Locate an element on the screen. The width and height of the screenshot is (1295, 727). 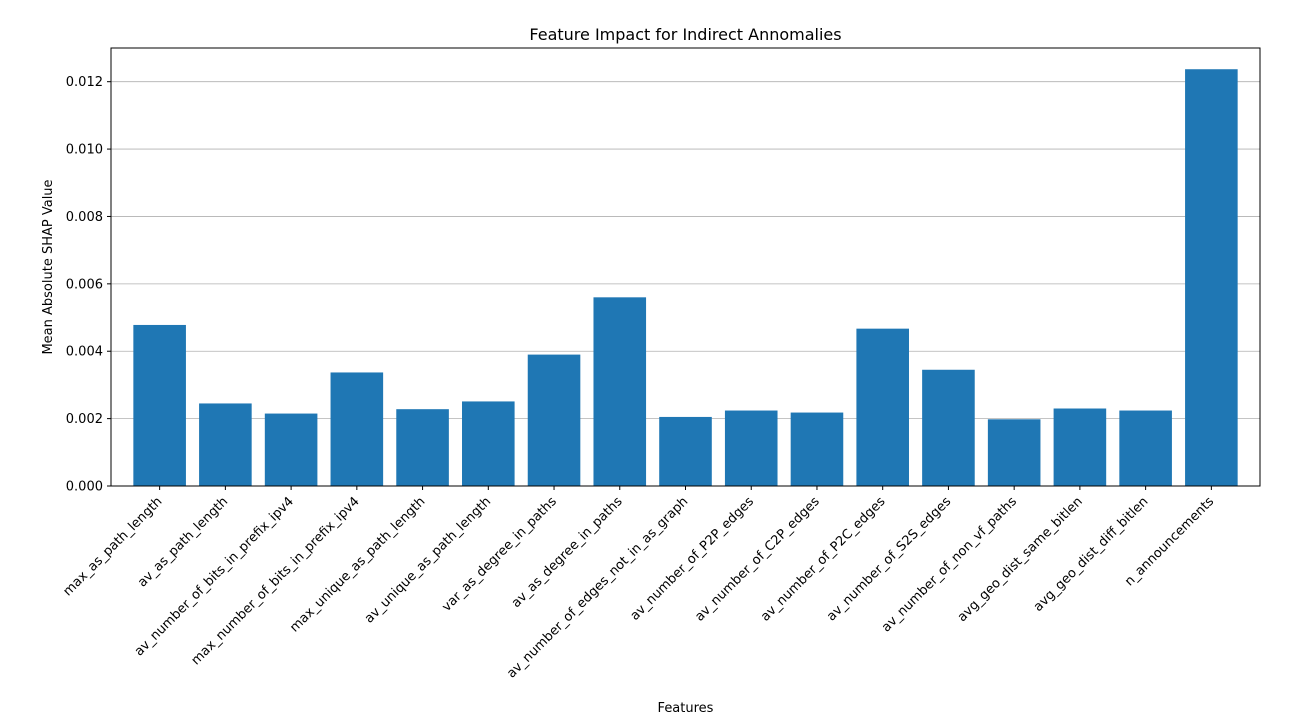
y-tick-label: 0.004 is located at coordinates (84, 352).